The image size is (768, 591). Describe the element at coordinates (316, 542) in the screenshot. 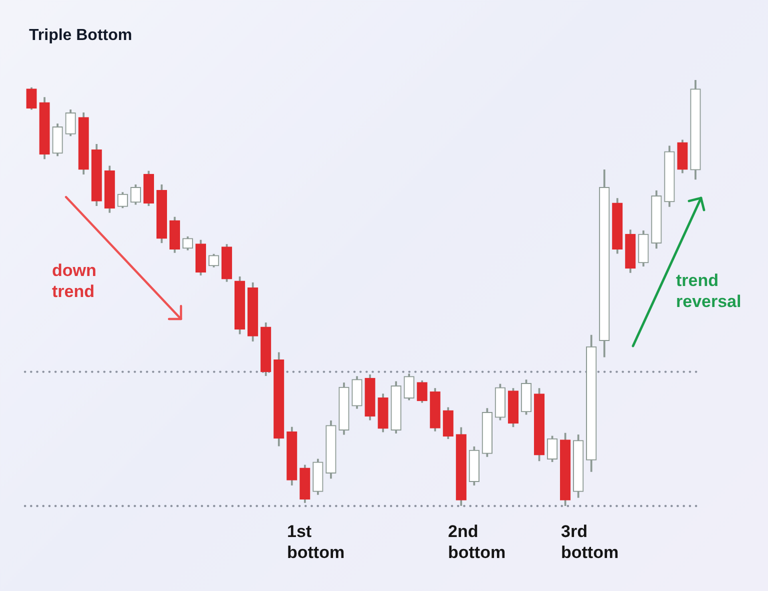

I see `text: 1st bottom` at that location.